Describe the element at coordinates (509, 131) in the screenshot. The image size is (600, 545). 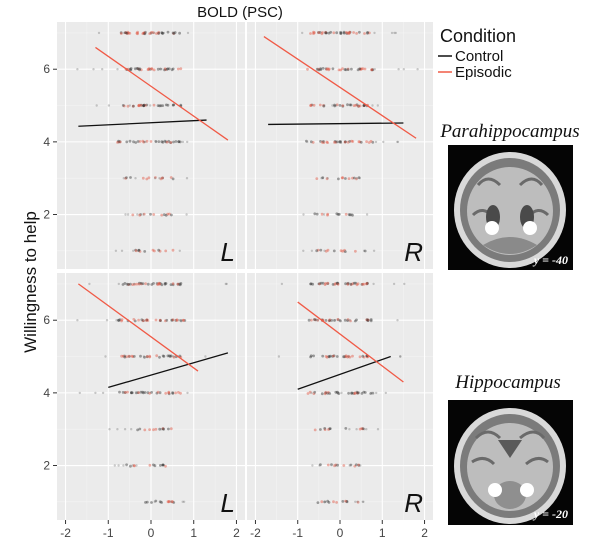
I see `inset-title-parahippocampus: Parahippocampus` at that location.